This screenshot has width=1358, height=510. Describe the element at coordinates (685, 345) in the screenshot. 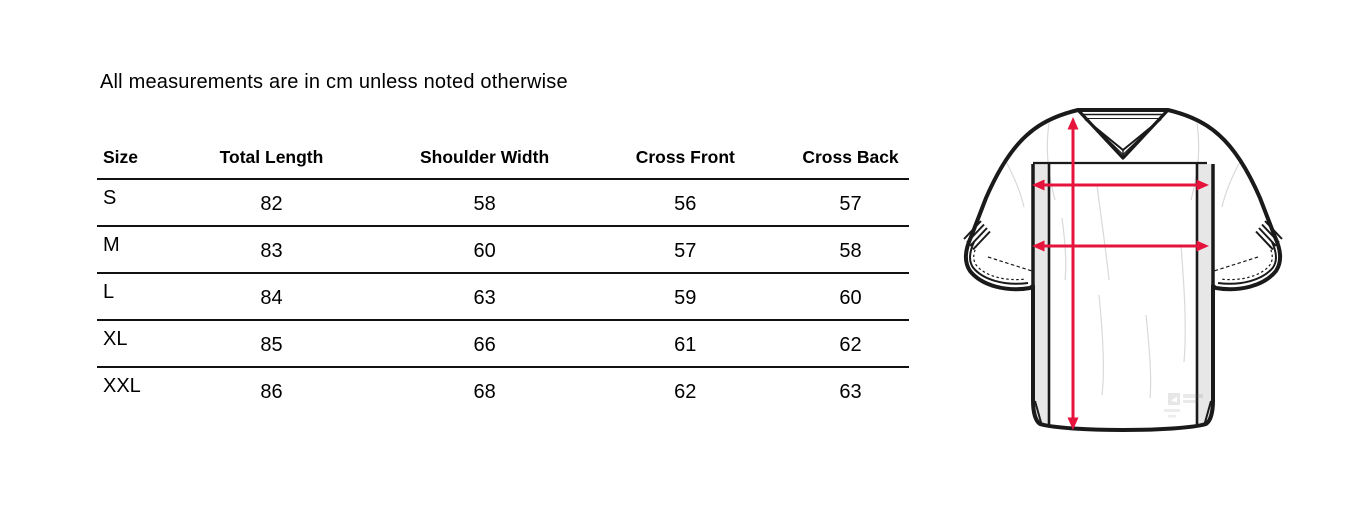

I see `value-cell: 61` at that location.